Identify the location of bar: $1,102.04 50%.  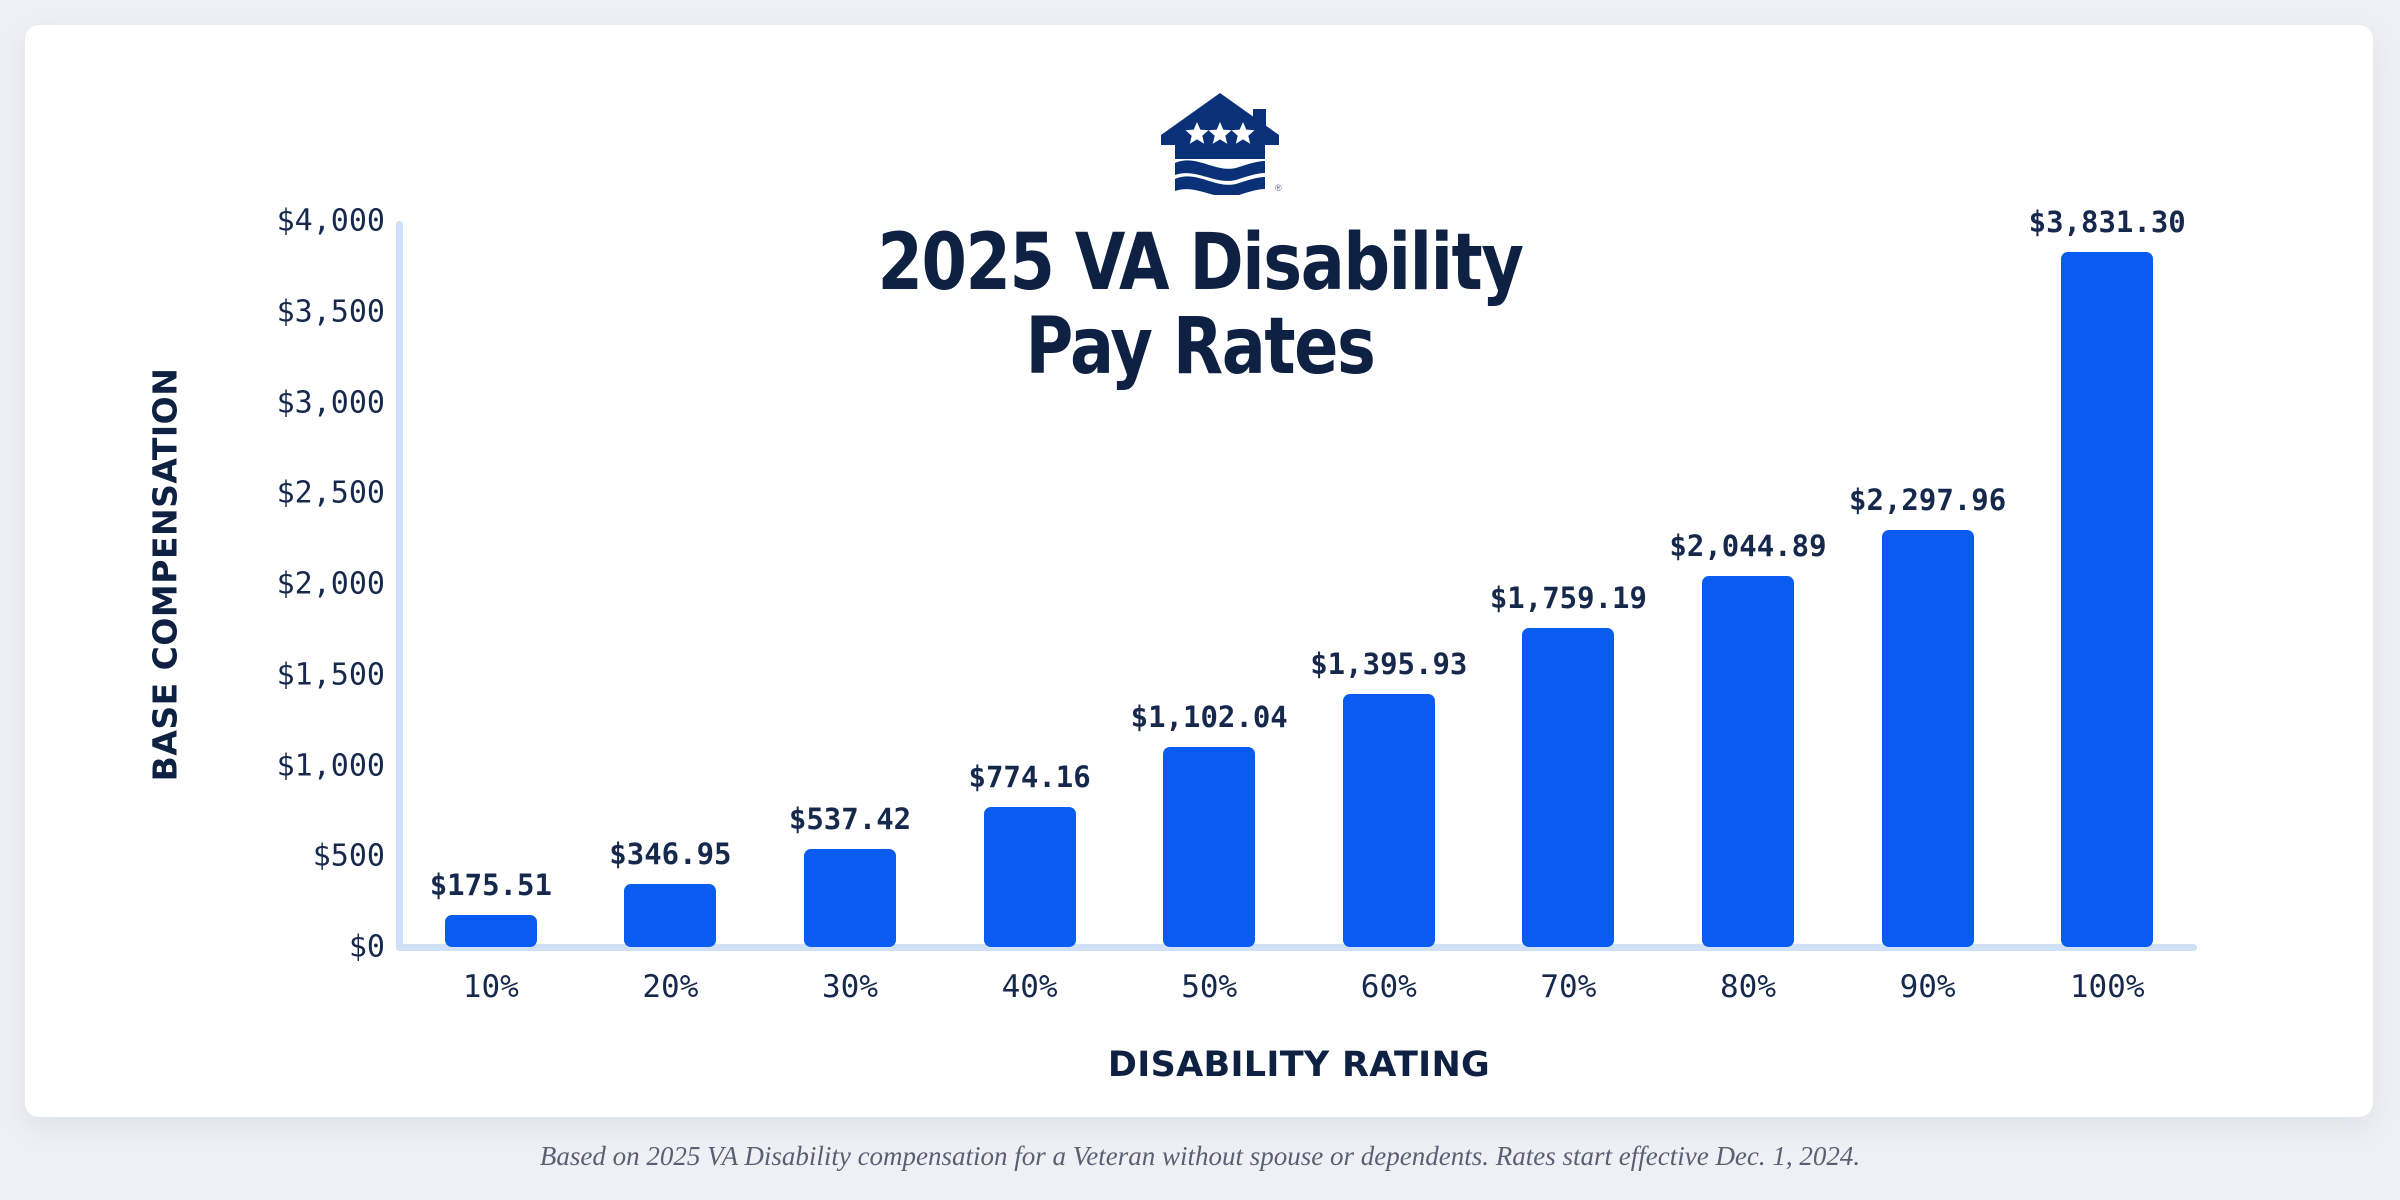
(1209, 852).